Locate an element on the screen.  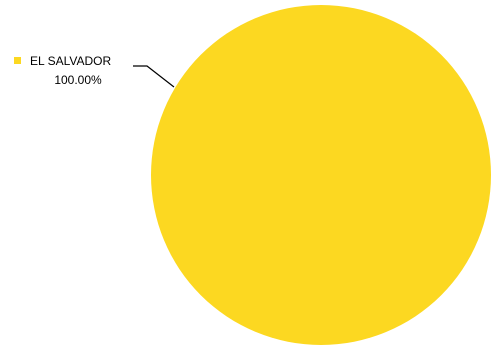
data-label-value-0: 100.00% is located at coordinates (78, 80).